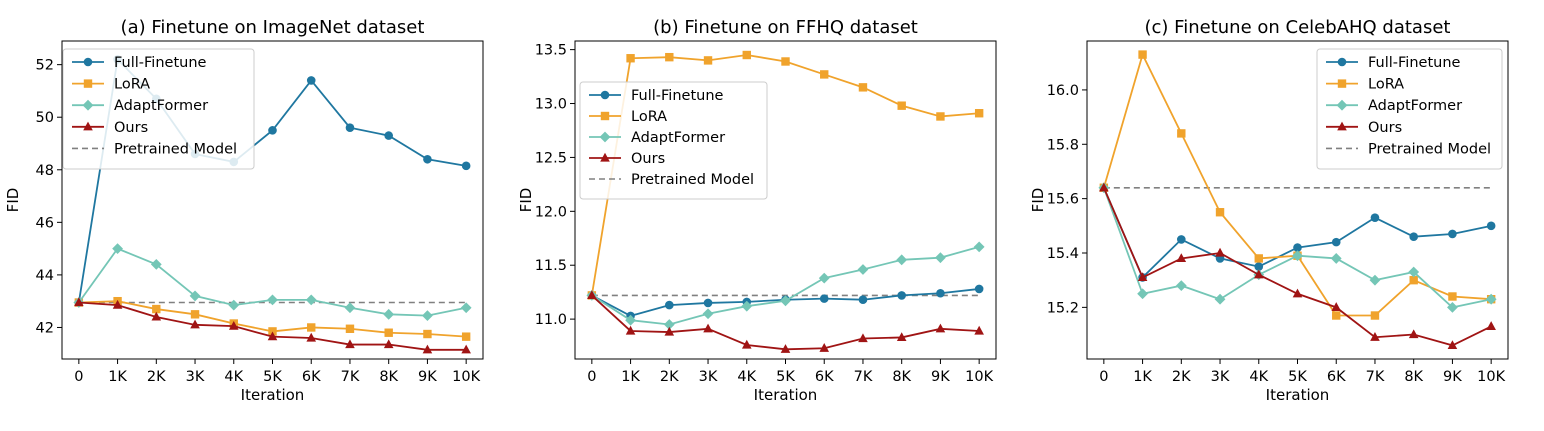 This screenshot has height=431, width=1544. I want to click on legend-label: AdaptFormer, so click(161, 106).